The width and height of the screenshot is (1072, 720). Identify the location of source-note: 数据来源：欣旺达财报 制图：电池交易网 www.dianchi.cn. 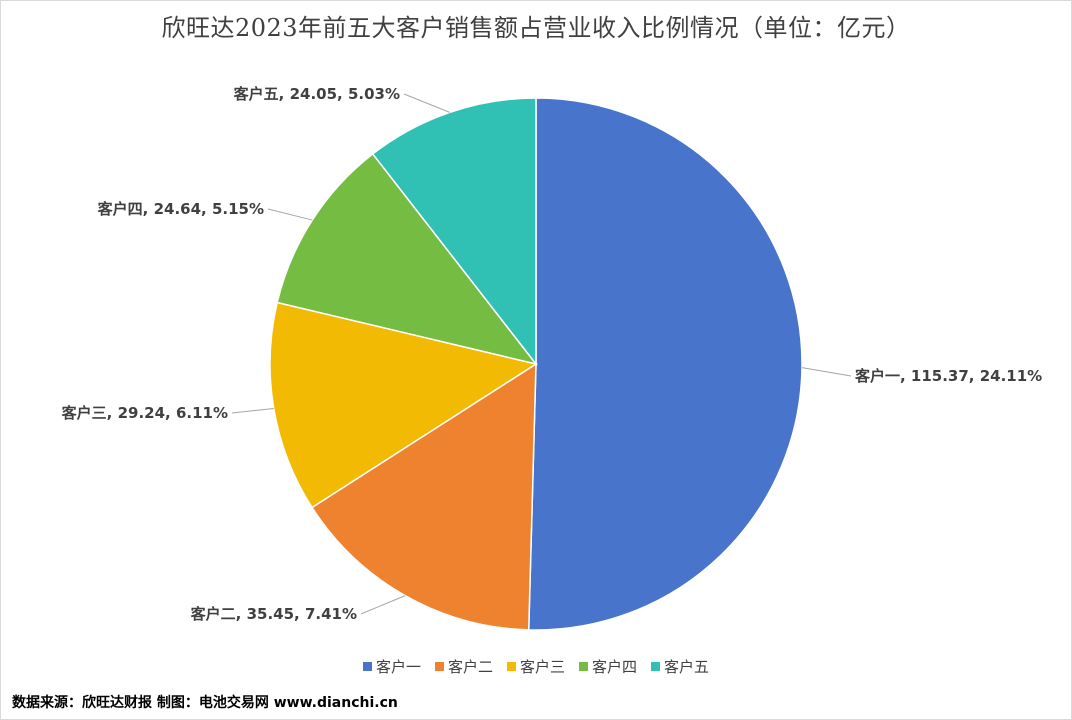
(205, 703).